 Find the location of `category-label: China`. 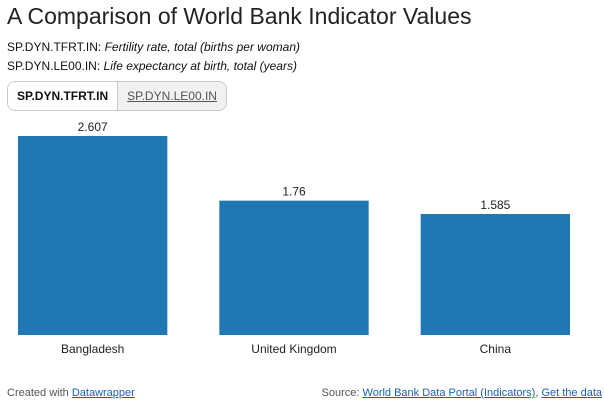

category-label: China is located at coordinates (496, 349).